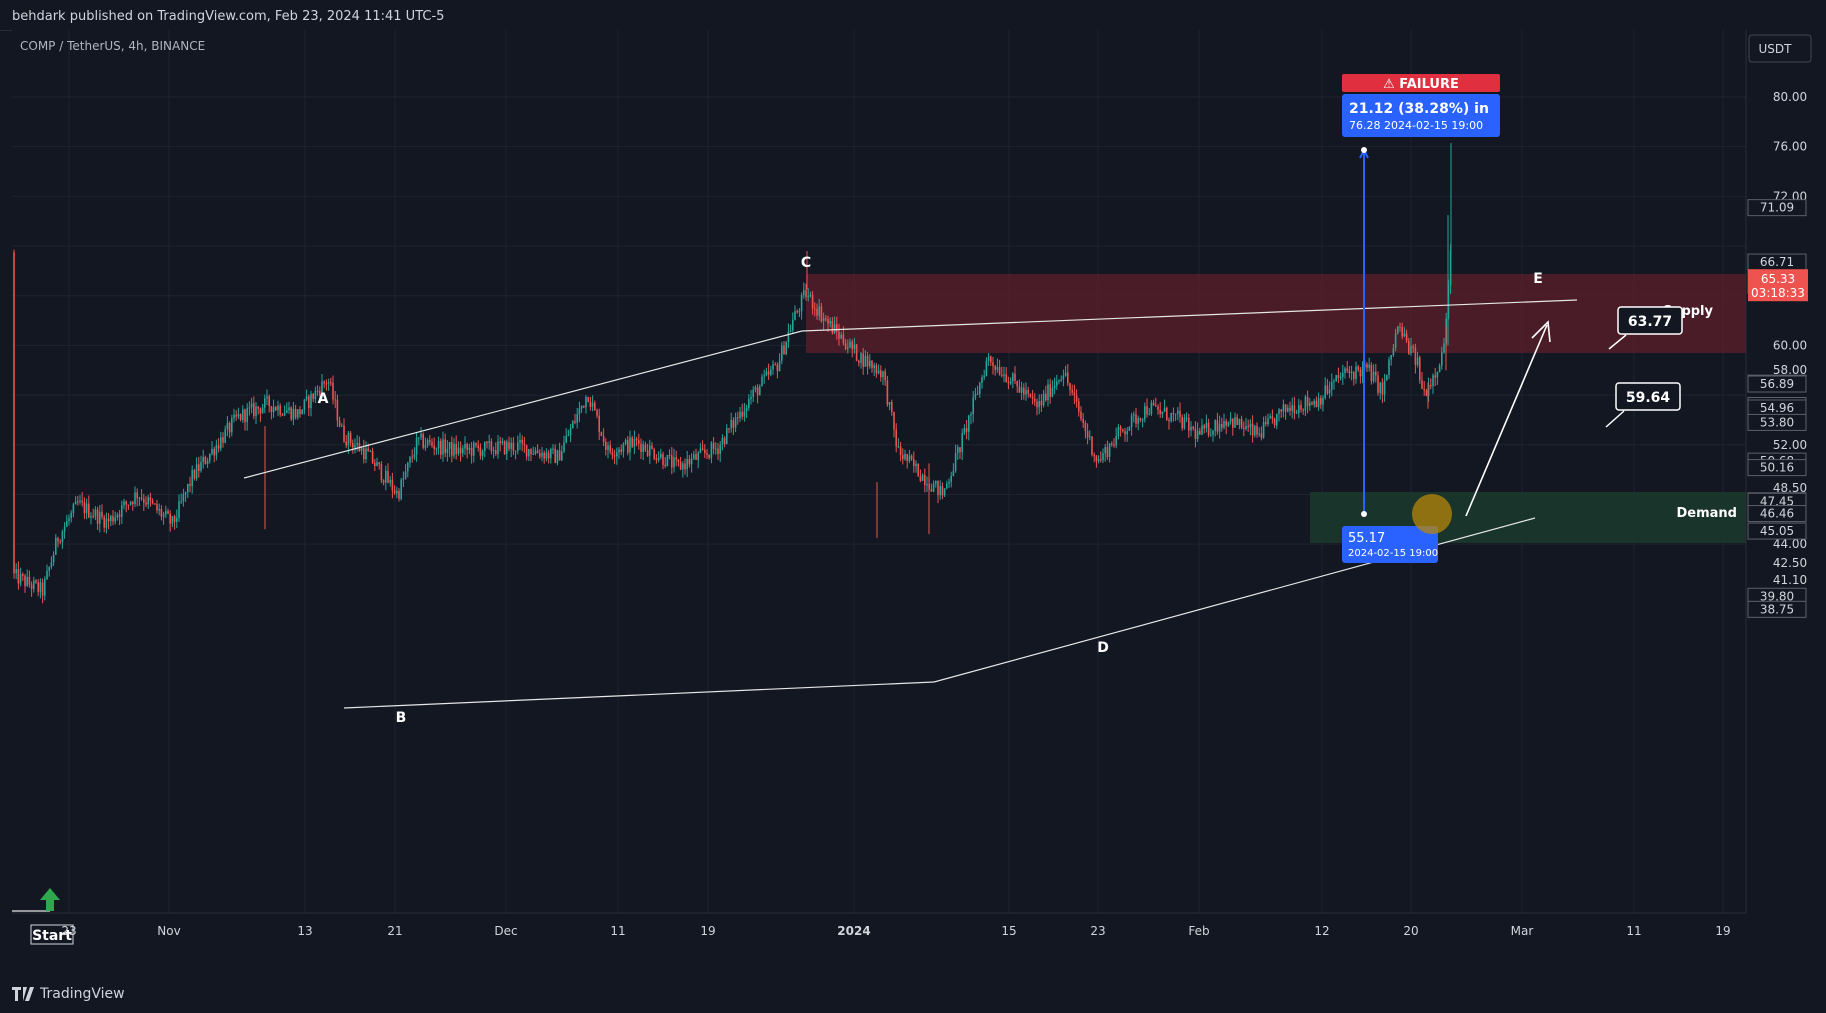 The image size is (1826, 1013). Describe the element at coordinates (1722, 931) in the screenshot. I see `x-tick-label: 19` at that location.